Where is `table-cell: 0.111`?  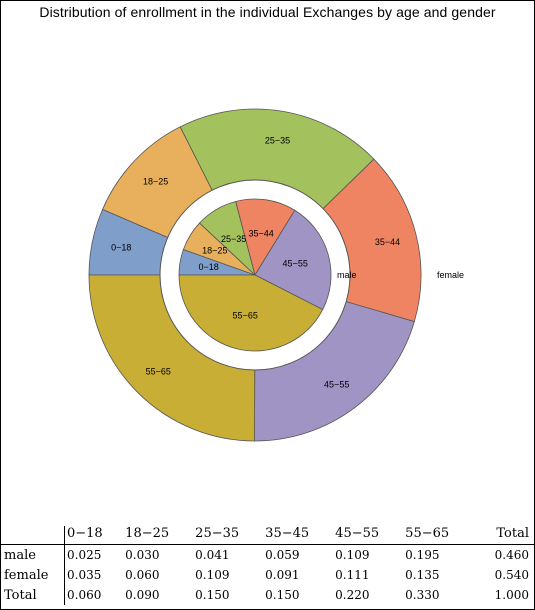
table-cell: 0.111 is located at coordinates (352, 575).